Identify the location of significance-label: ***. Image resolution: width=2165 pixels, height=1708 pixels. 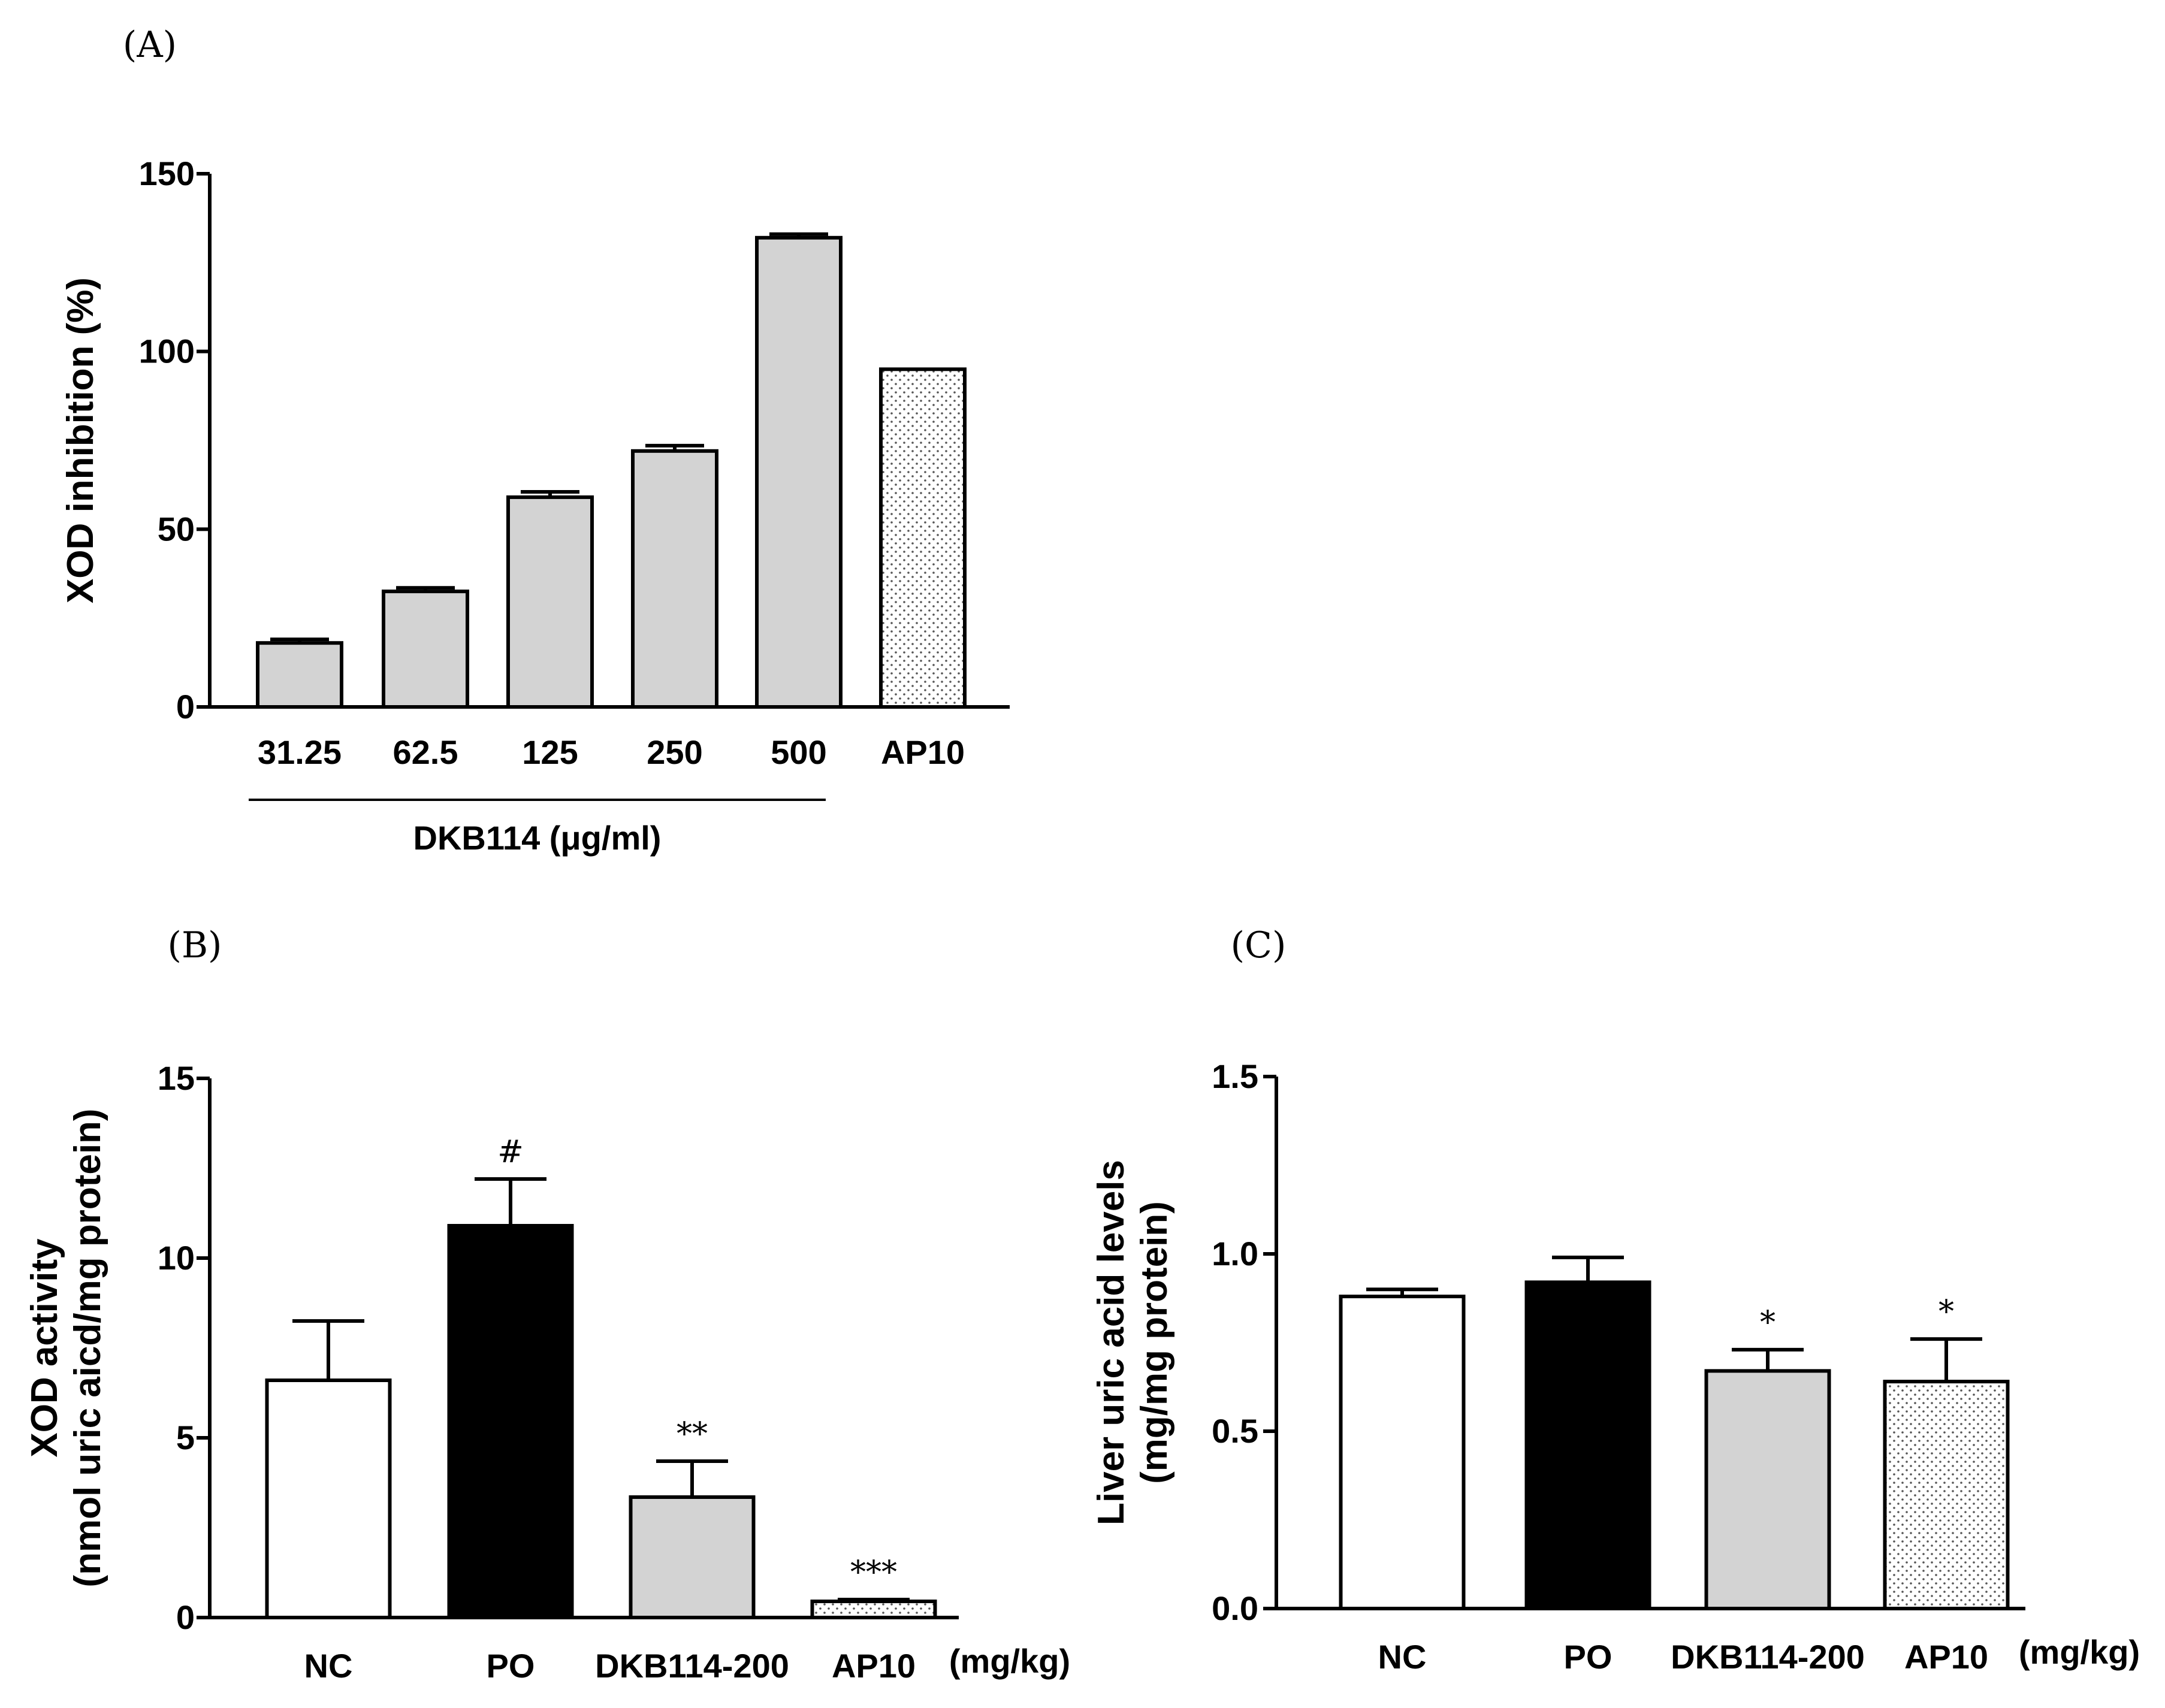
(873, 1573).